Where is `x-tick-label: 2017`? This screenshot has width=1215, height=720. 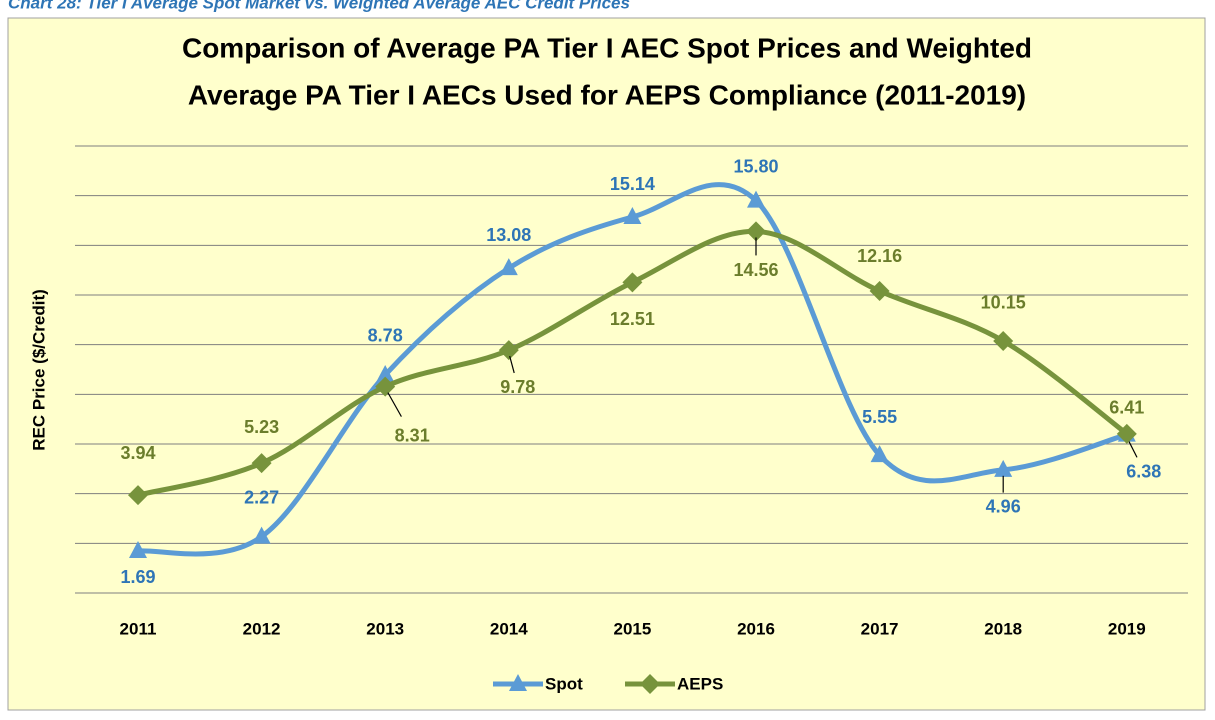
x-tick-label: 2017 is located at coordinates (880, 628).